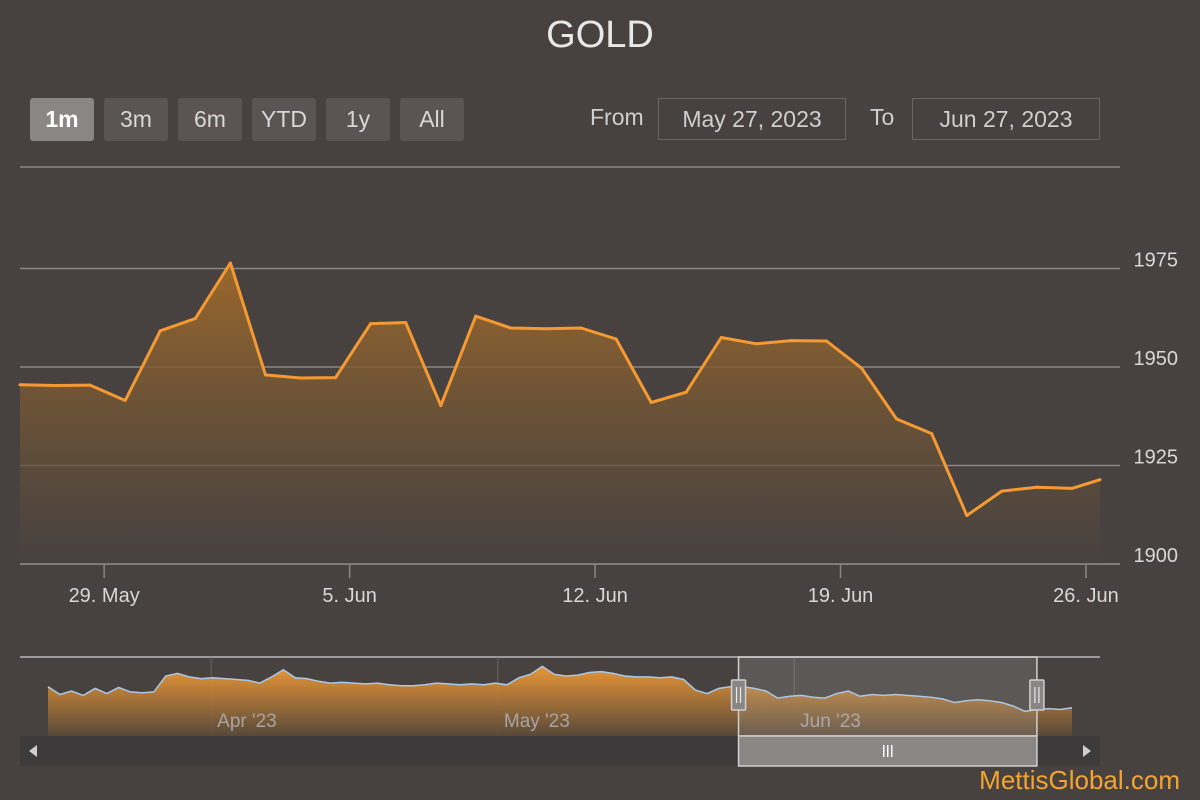  I want to click on range-button-6m: 6m, so click(210, 119).